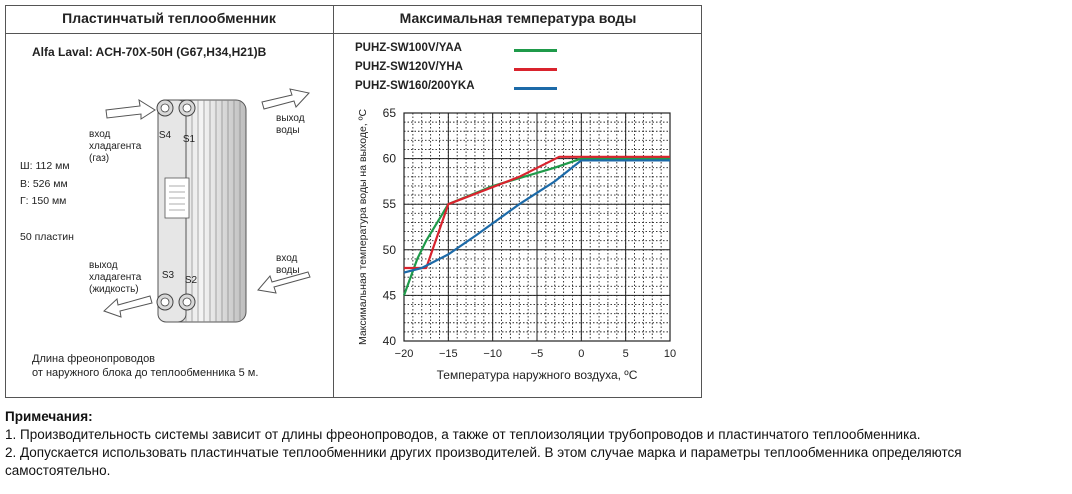  I want to click on y-tick-label: 45, so click(390, 295).